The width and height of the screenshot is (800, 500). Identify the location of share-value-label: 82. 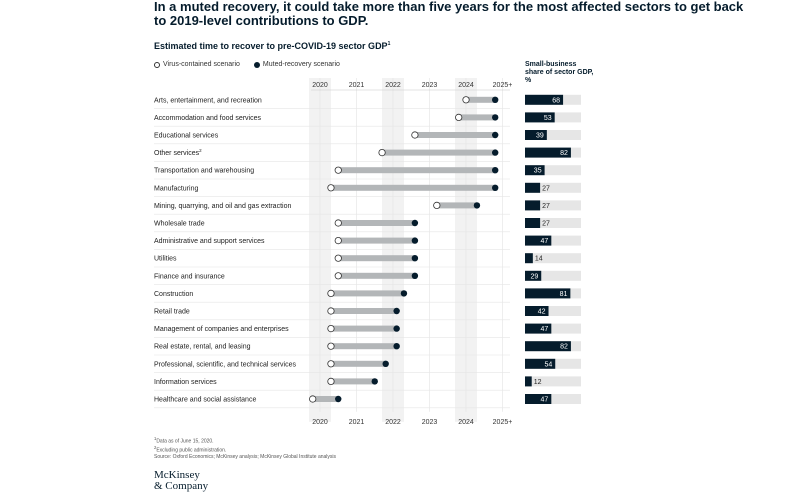
(564, 153).